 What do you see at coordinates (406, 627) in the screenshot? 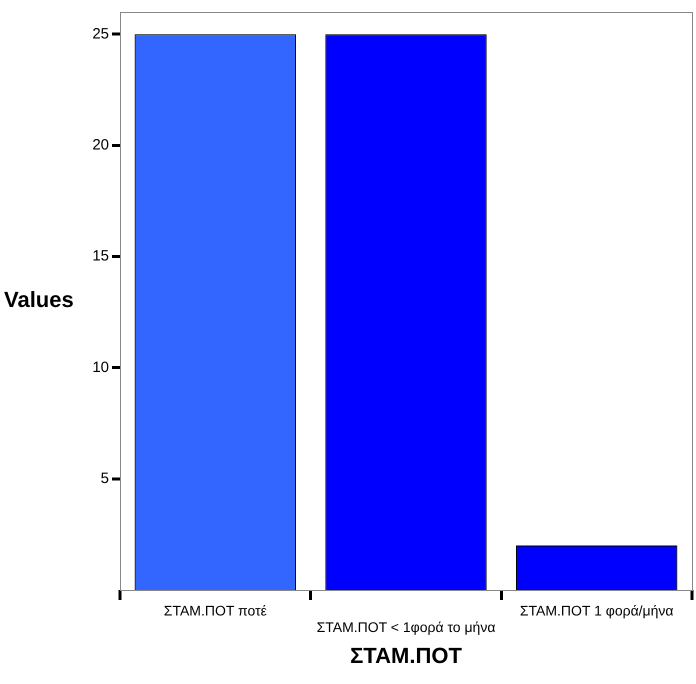
I see `x-tick-label: ΣΤΑΜ.ΠΟΤ < 1φορά το μήνα` at bounding box center [406, 627].